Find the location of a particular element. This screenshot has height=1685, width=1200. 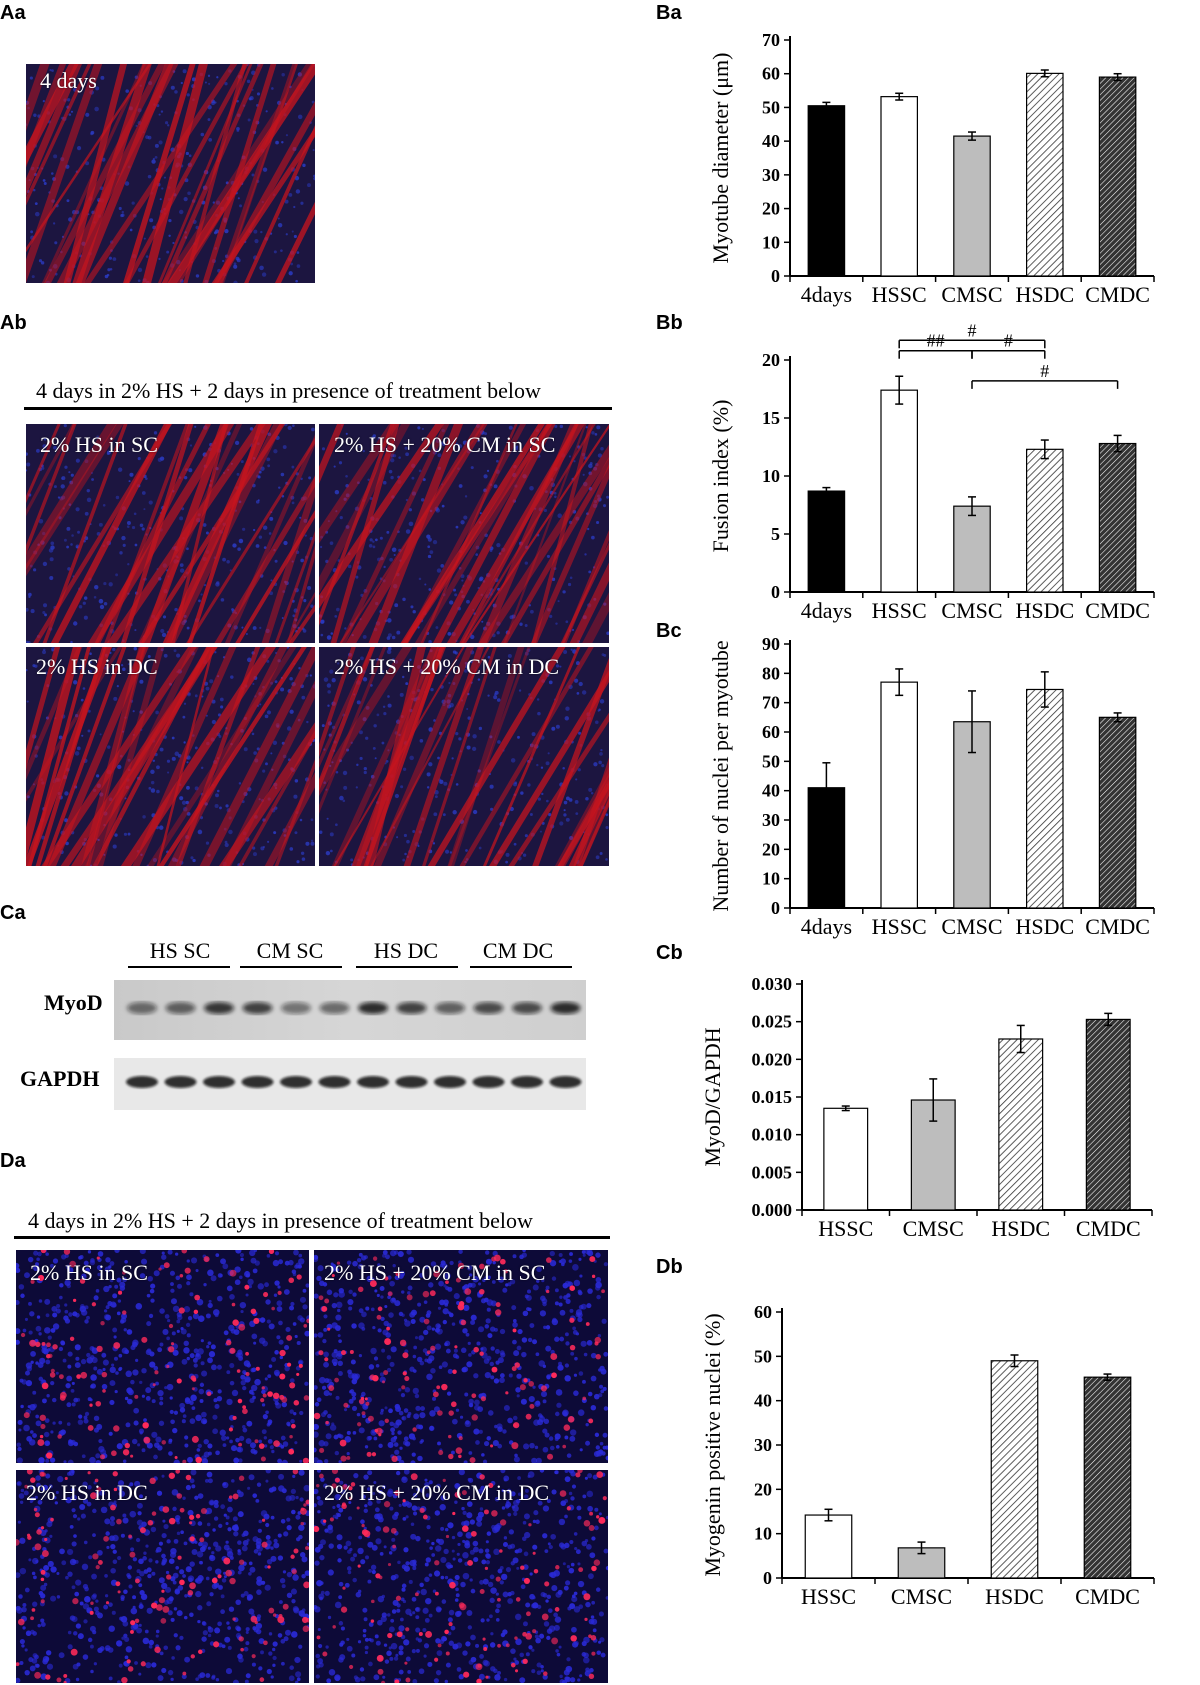

micrograph-ab-1-caption: 2% HS in SC is located at coordinates (99, 444).